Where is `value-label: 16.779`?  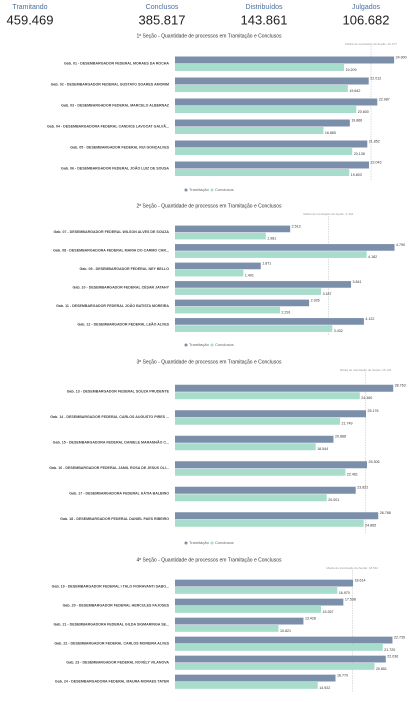 value-label: 16.779 is located at coordinates (342, 676).